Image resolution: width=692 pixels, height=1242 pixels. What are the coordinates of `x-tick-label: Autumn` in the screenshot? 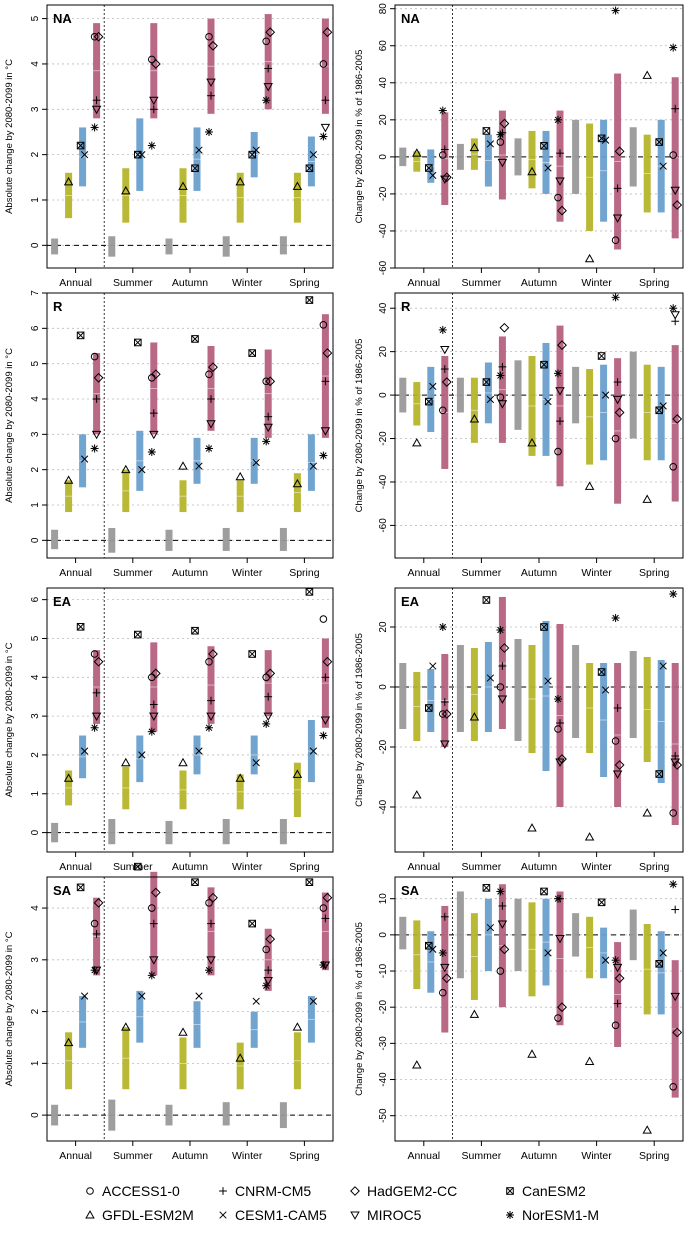 It's located at (190, 867).